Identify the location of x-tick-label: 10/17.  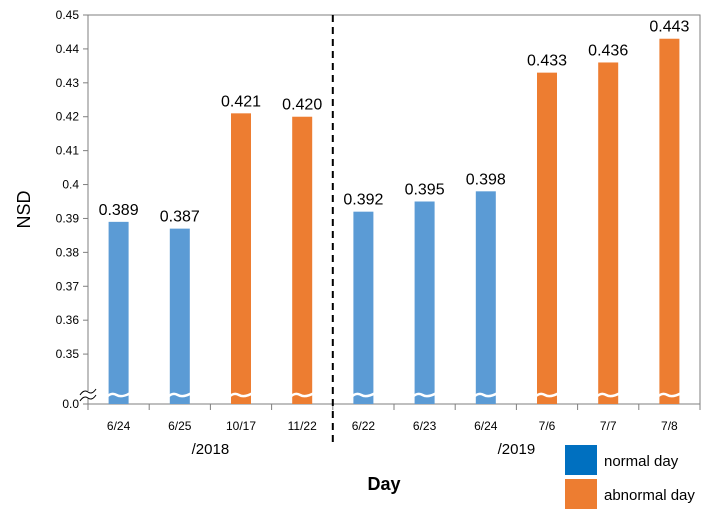
(241, 426).